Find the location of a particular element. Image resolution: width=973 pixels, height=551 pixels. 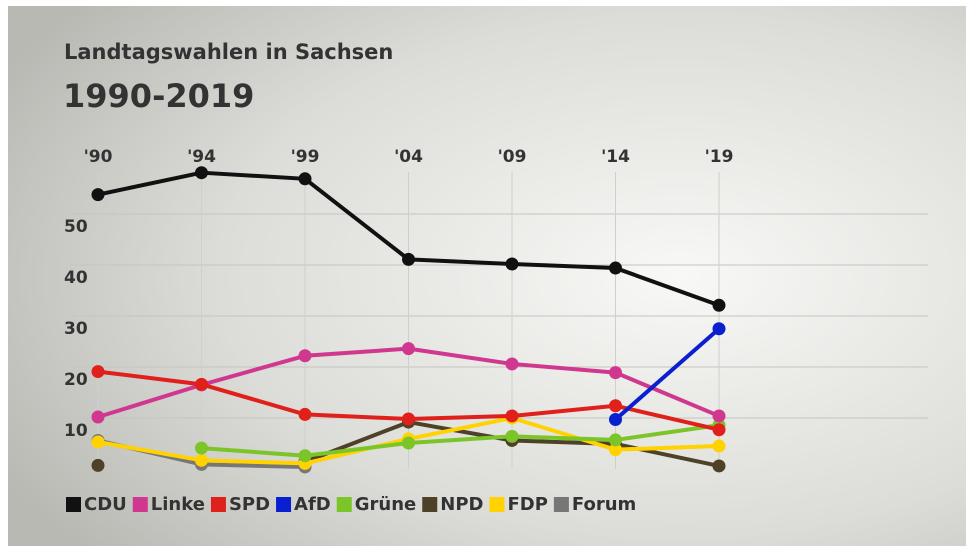

y-tick-label: 50 is located at coordinates (76, 227).